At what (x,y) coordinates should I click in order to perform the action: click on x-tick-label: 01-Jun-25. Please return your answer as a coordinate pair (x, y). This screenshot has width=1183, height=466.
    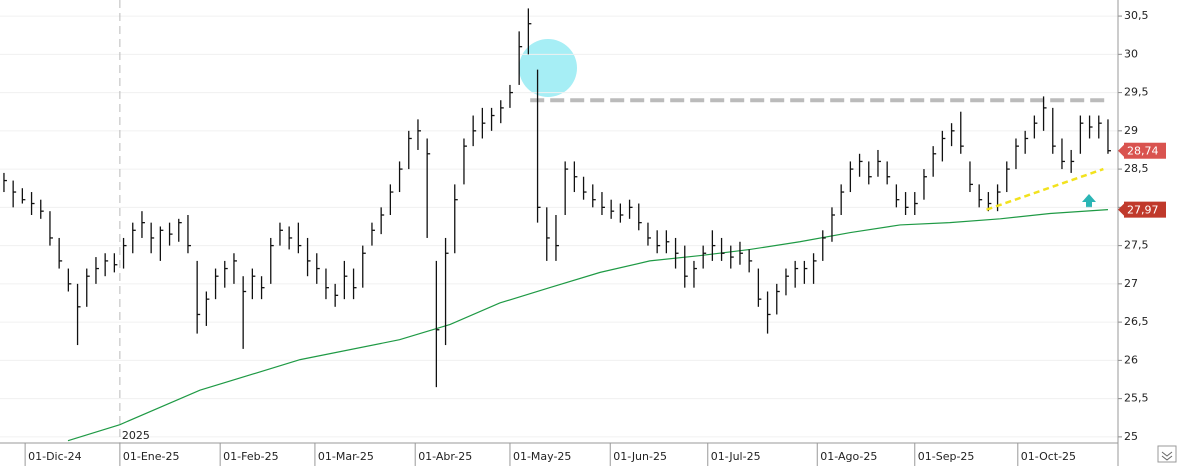
    Looking at the image, I should click on (640, 456).